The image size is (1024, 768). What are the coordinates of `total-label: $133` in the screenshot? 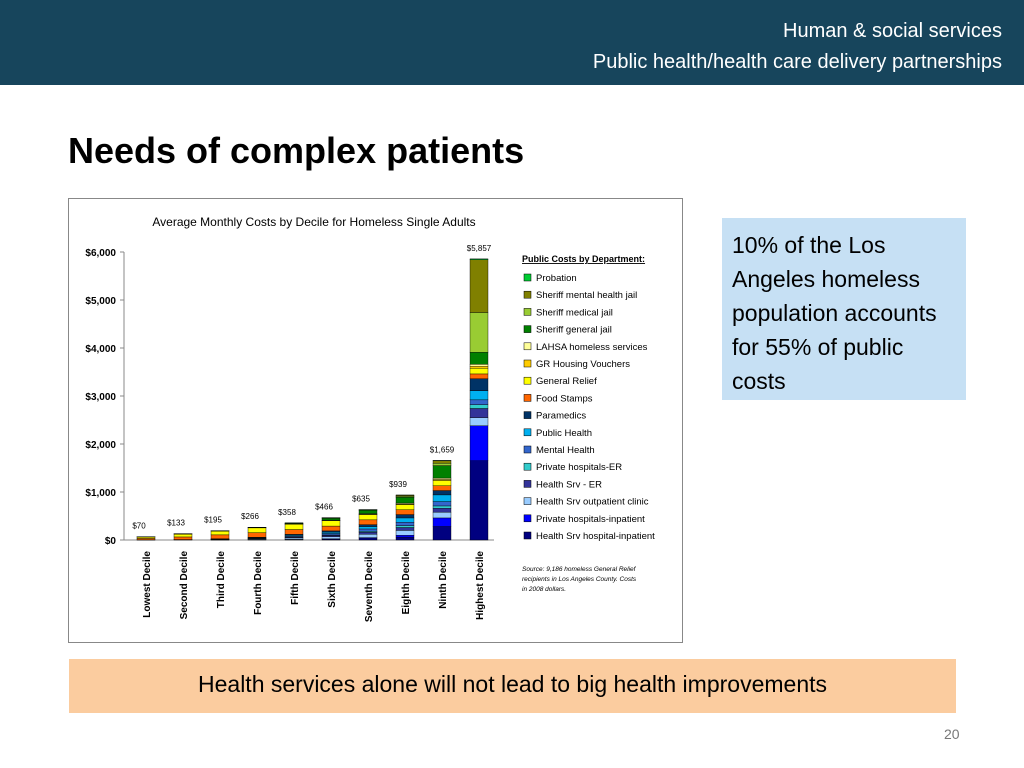 It's located at (176, 523).